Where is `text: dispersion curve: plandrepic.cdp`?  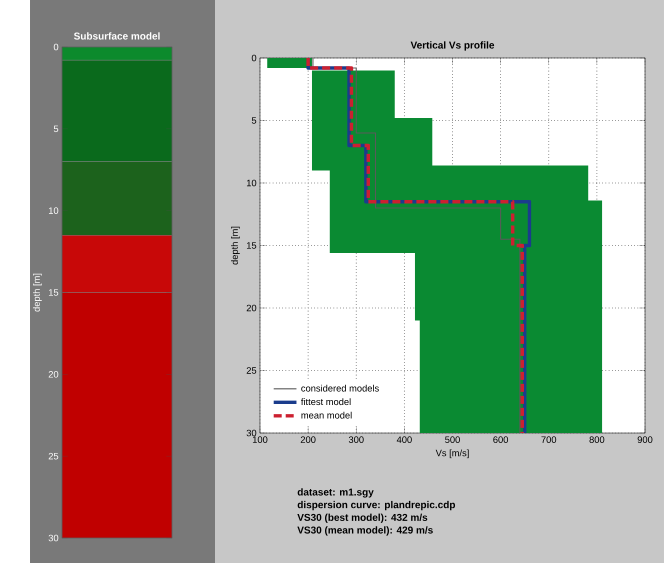
text: dispersion curve: plandrepic.cdp is located at coordinates (377, 505).